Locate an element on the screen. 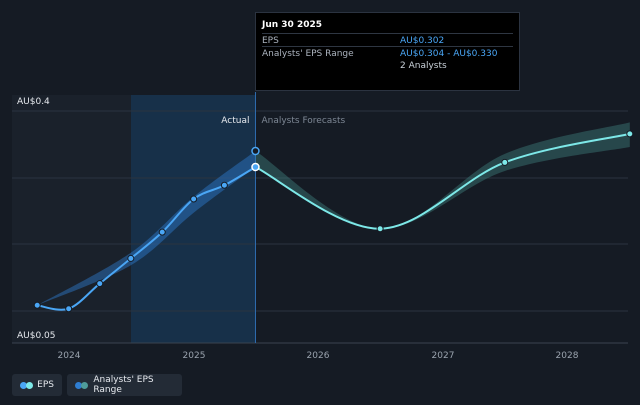 Image resolution: width=640 pixels, height=405 pixels. range-swatch-icon is located at coordinates (81, 385).